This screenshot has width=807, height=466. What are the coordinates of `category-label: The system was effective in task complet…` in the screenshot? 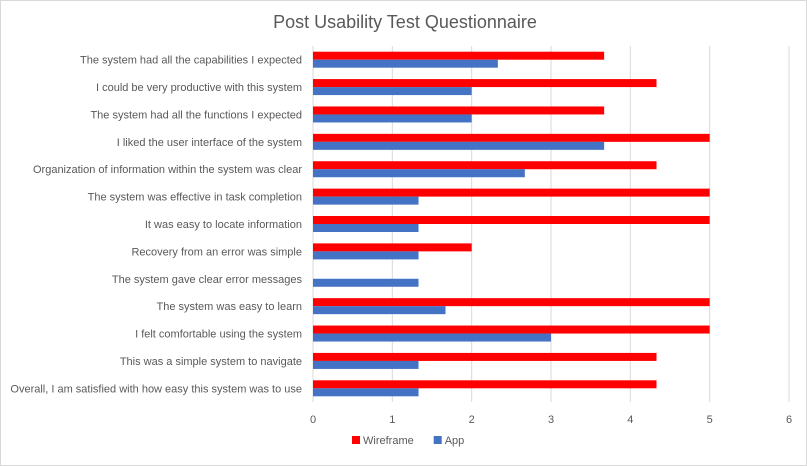 It's located at (195, 198).